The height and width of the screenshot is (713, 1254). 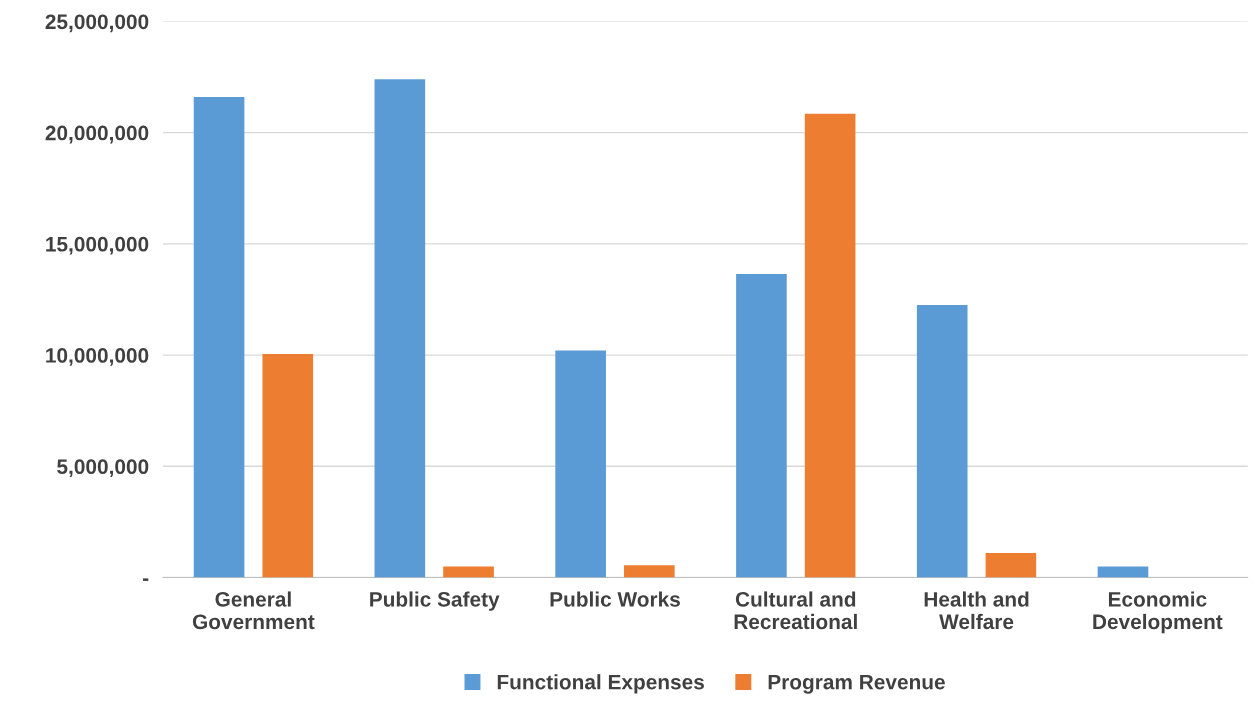 I want to click on x-tick-label: Health and Welfare, so click(x=976, y=610).